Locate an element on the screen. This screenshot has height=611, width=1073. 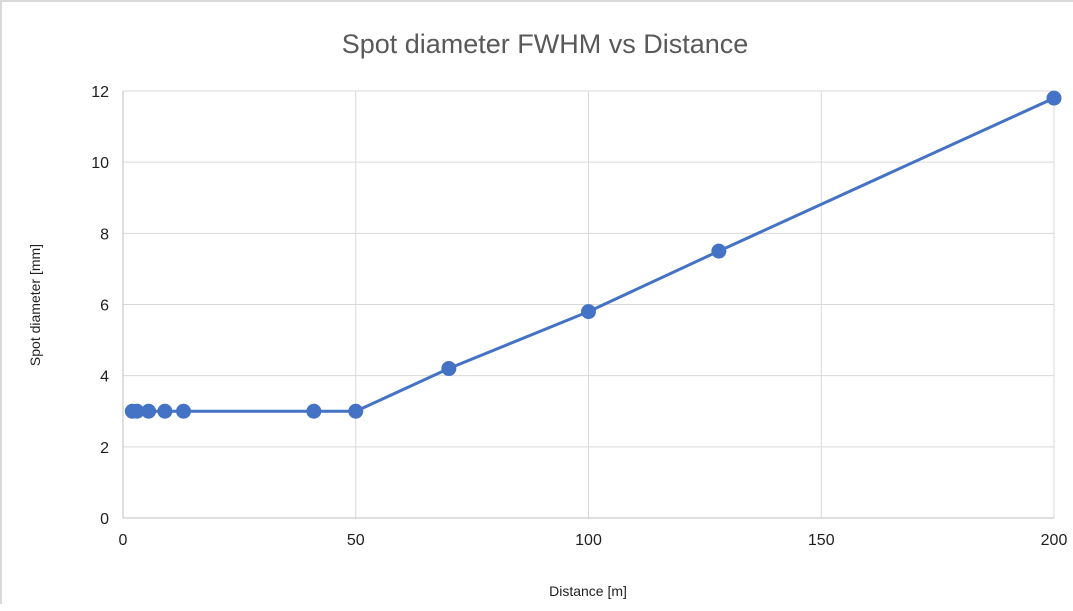
y-tick-label: 12 is located at coordinates (100, 92).